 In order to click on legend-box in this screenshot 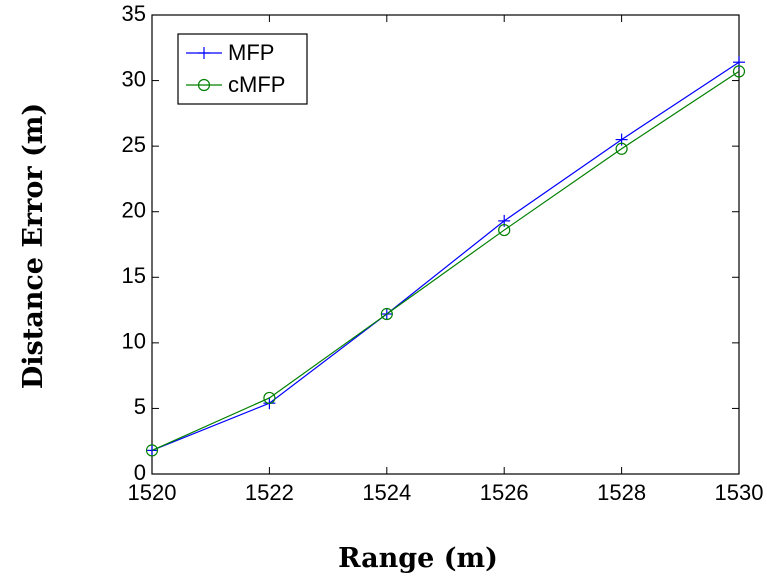, I will do `click(242, 69)`.